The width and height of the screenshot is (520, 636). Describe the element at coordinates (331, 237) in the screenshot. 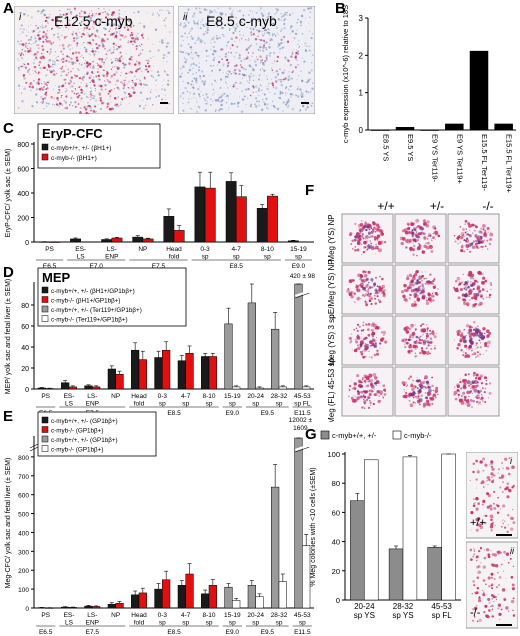

I see `row-label-meg-ys-np: Meg (YS) NP` at that location.